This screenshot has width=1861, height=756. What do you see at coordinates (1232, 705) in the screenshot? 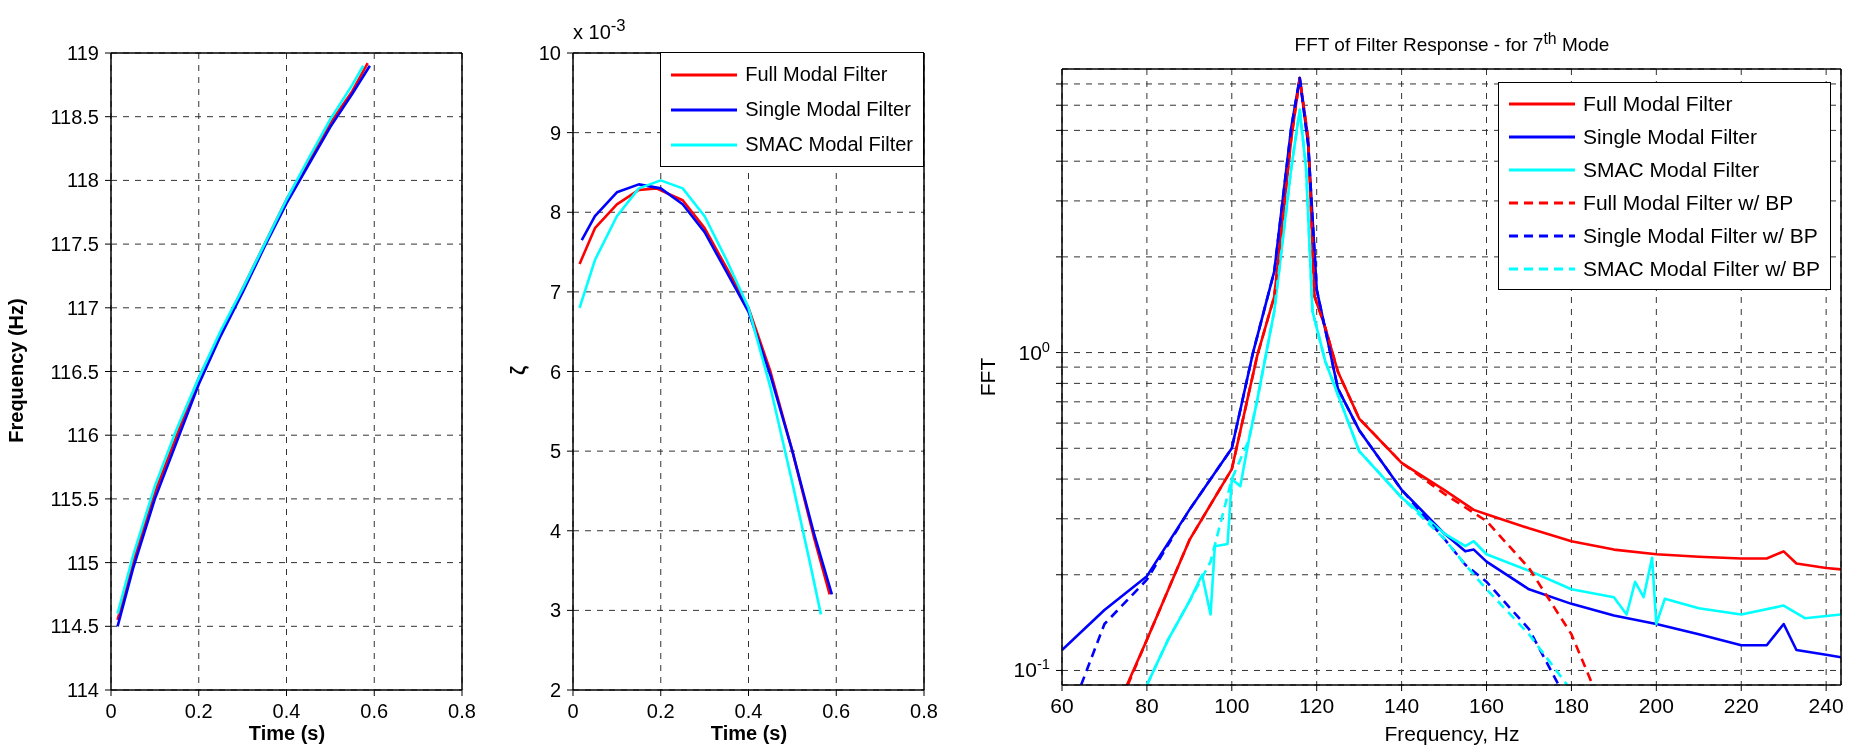
I see `x-tick-label: 100` at bounding box center [1232, 705].